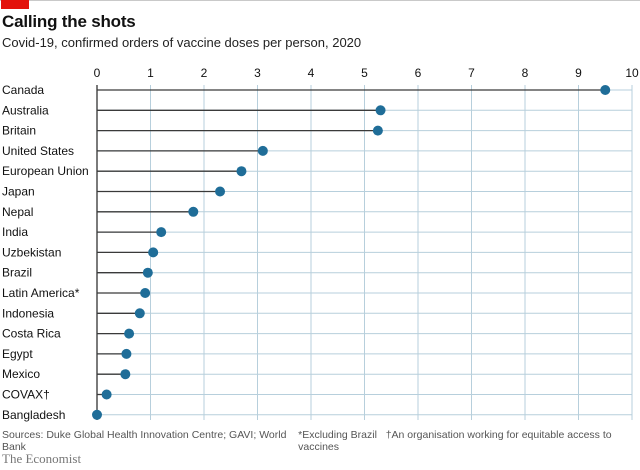  What do you see at coordinates (23, 90) in the screenshot?
I see `category-label: Canada` at bounding box center [23, 90].